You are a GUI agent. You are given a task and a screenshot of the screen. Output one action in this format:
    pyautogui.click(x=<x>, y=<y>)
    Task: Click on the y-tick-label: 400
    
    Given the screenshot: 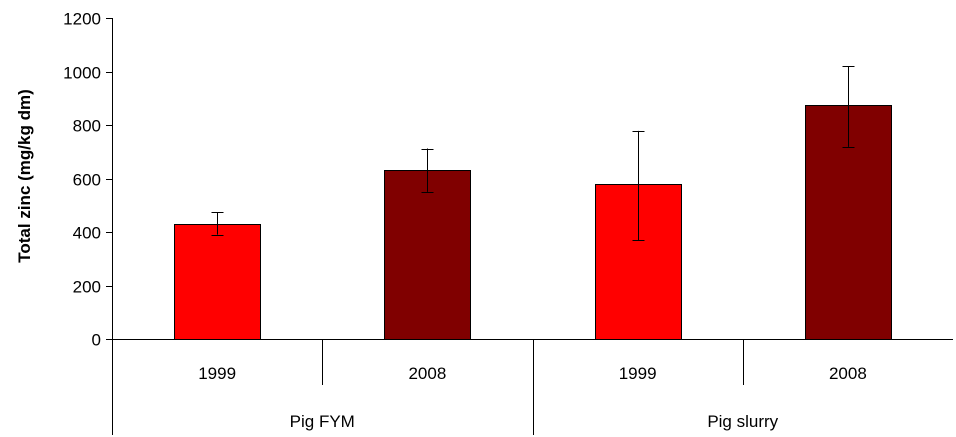 What is the action you would take?
    pyautogui.click(x=87, y=233)
    